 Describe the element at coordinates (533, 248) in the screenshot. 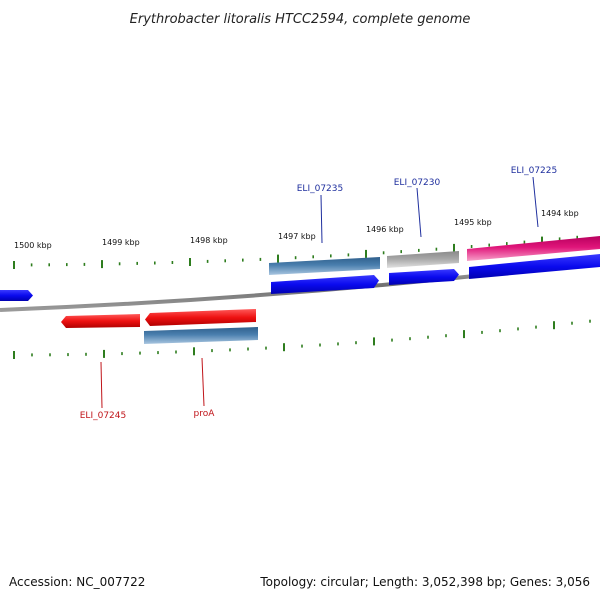

I see `feature-bar-eli07225` at that location.